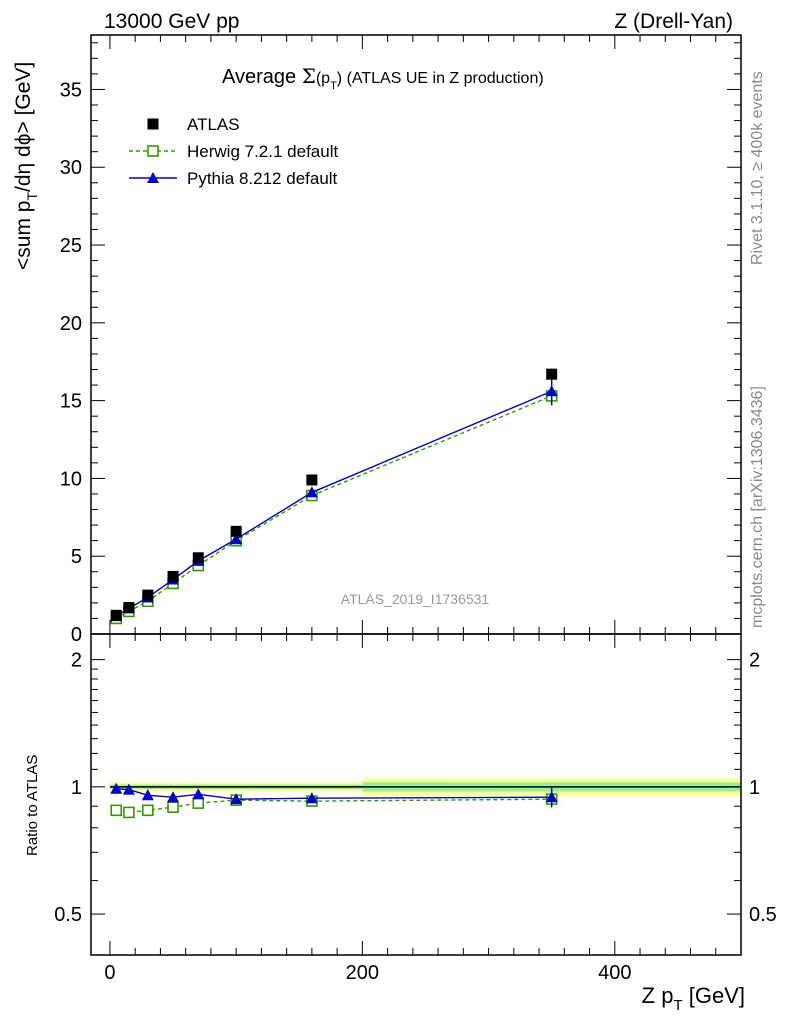  I want to click on legend-marker-atlas, so click(153, 124).